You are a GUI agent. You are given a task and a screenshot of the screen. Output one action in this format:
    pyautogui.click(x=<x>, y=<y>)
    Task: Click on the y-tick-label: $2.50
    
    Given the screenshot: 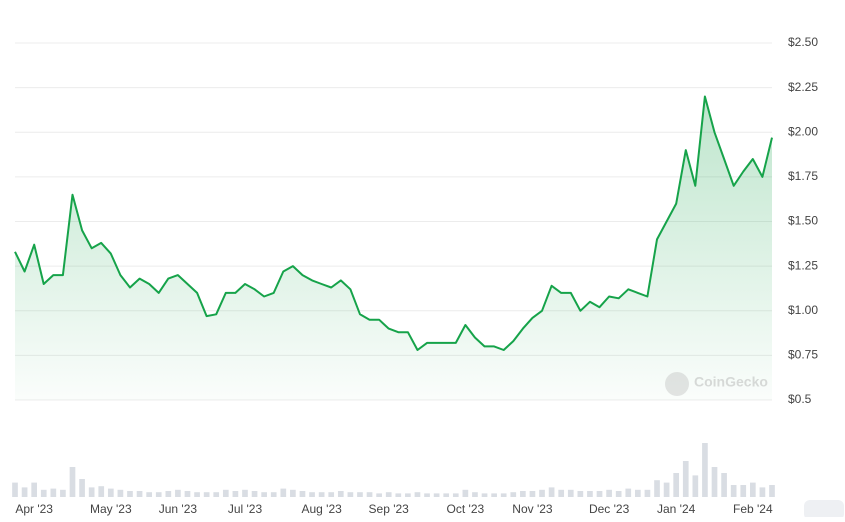 What is the action you would take?
    pyautogui.click(x=803, y=42)
    